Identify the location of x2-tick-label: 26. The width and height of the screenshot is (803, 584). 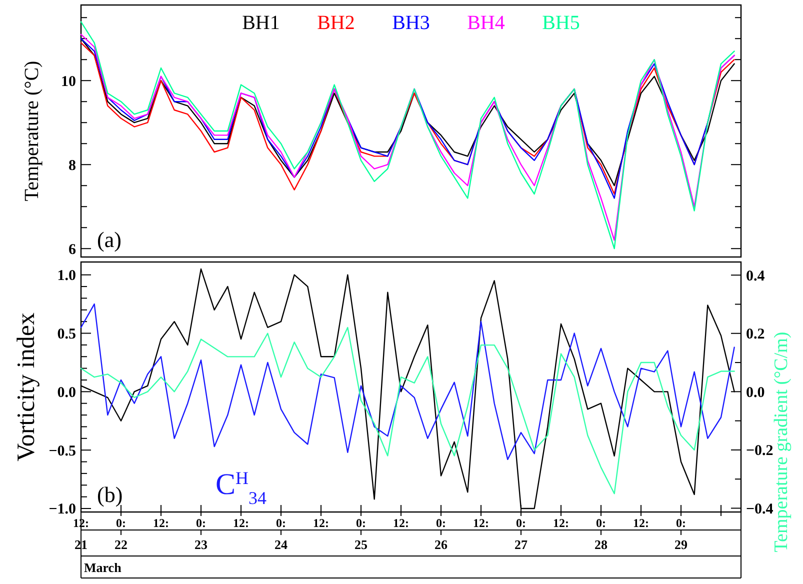
(441, 544).